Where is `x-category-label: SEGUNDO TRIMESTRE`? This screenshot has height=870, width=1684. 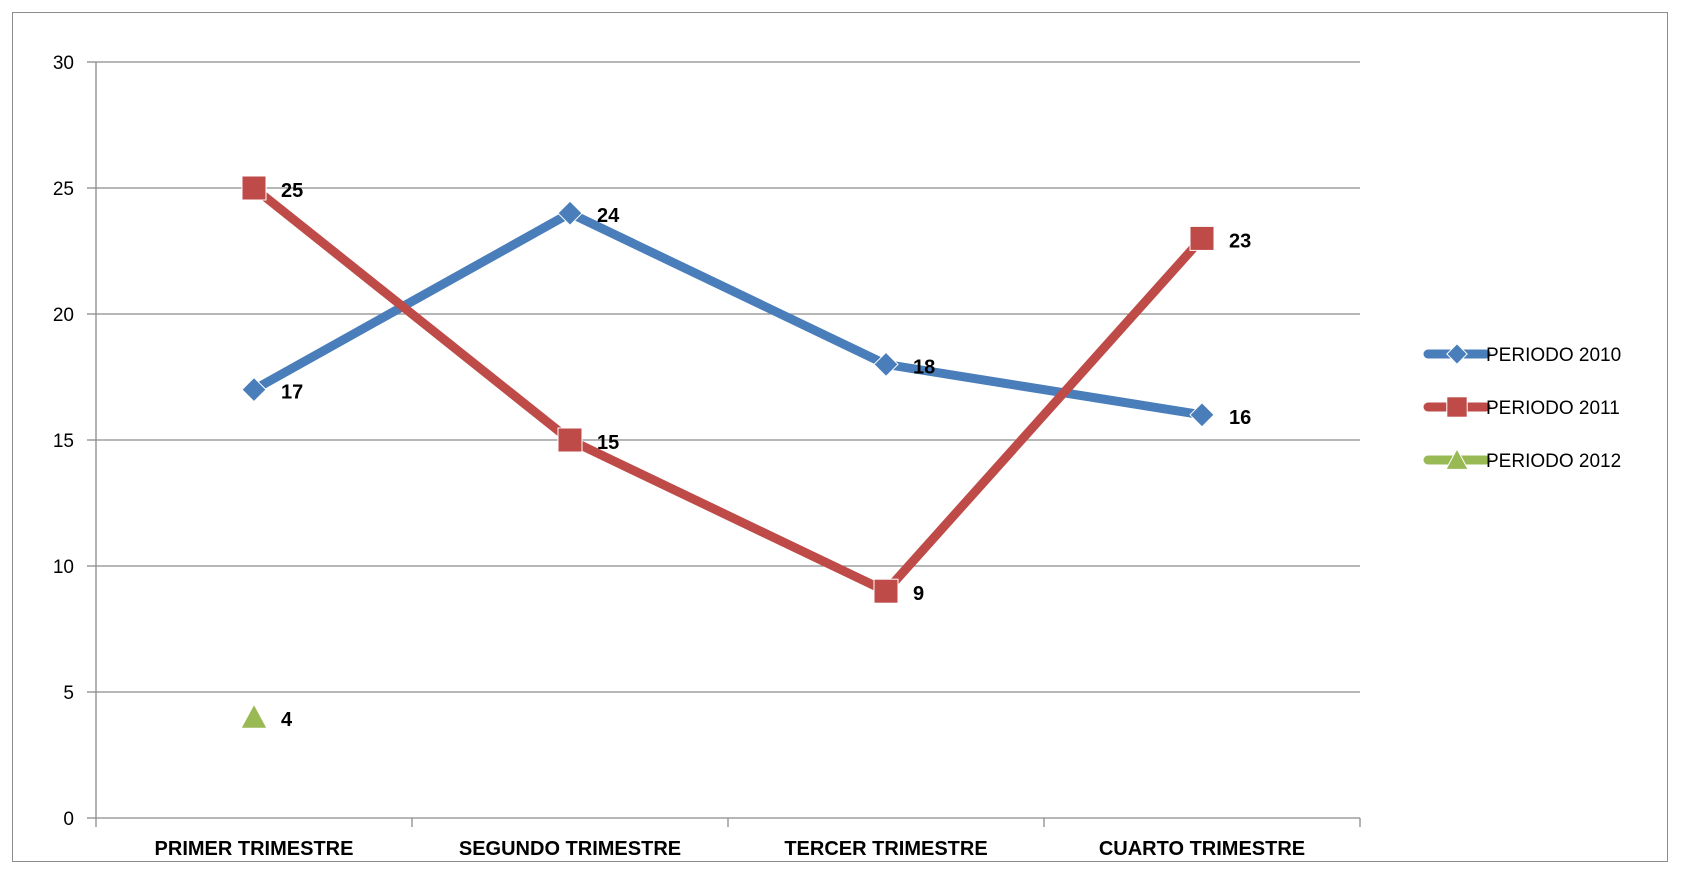
x-category-label: SEGUNDO TRIMESTRE is located at coordinates (570, 849).